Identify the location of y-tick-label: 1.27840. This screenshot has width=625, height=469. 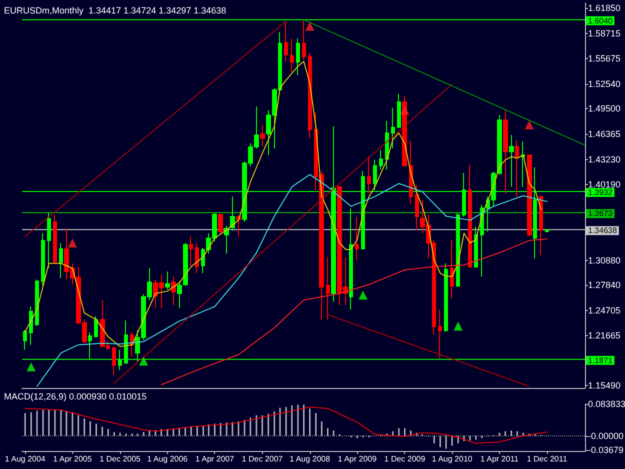
(604, 285).